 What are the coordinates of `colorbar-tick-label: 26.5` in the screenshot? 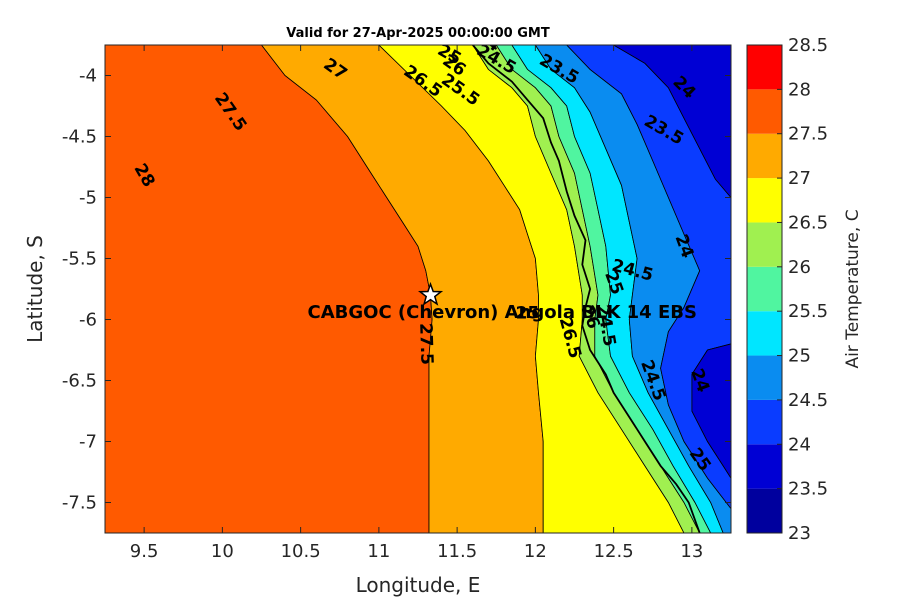 It's located at (808, 222).